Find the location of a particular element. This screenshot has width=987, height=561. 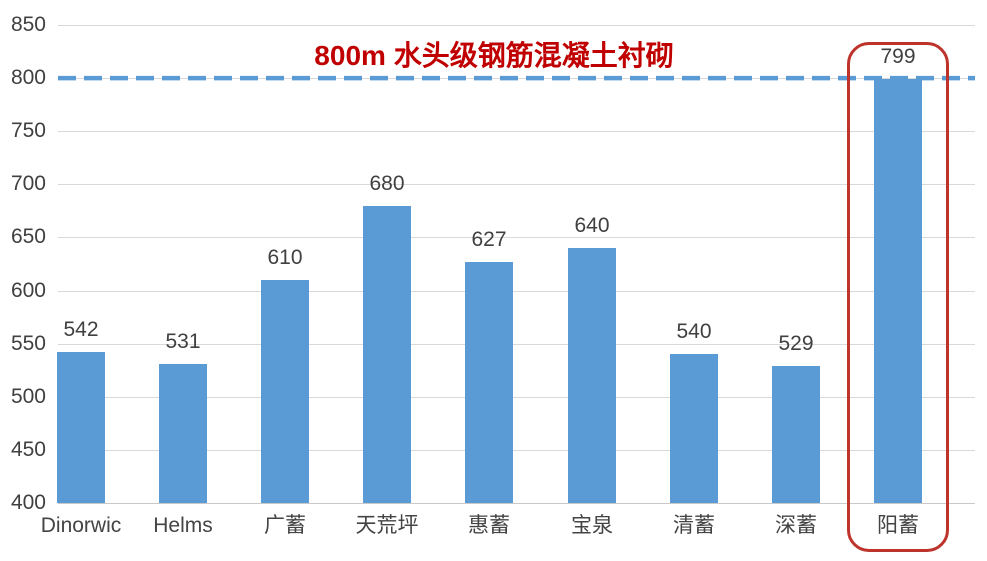

bar-value-label-阳蓄: 799 is located at coordinates (898, 56).